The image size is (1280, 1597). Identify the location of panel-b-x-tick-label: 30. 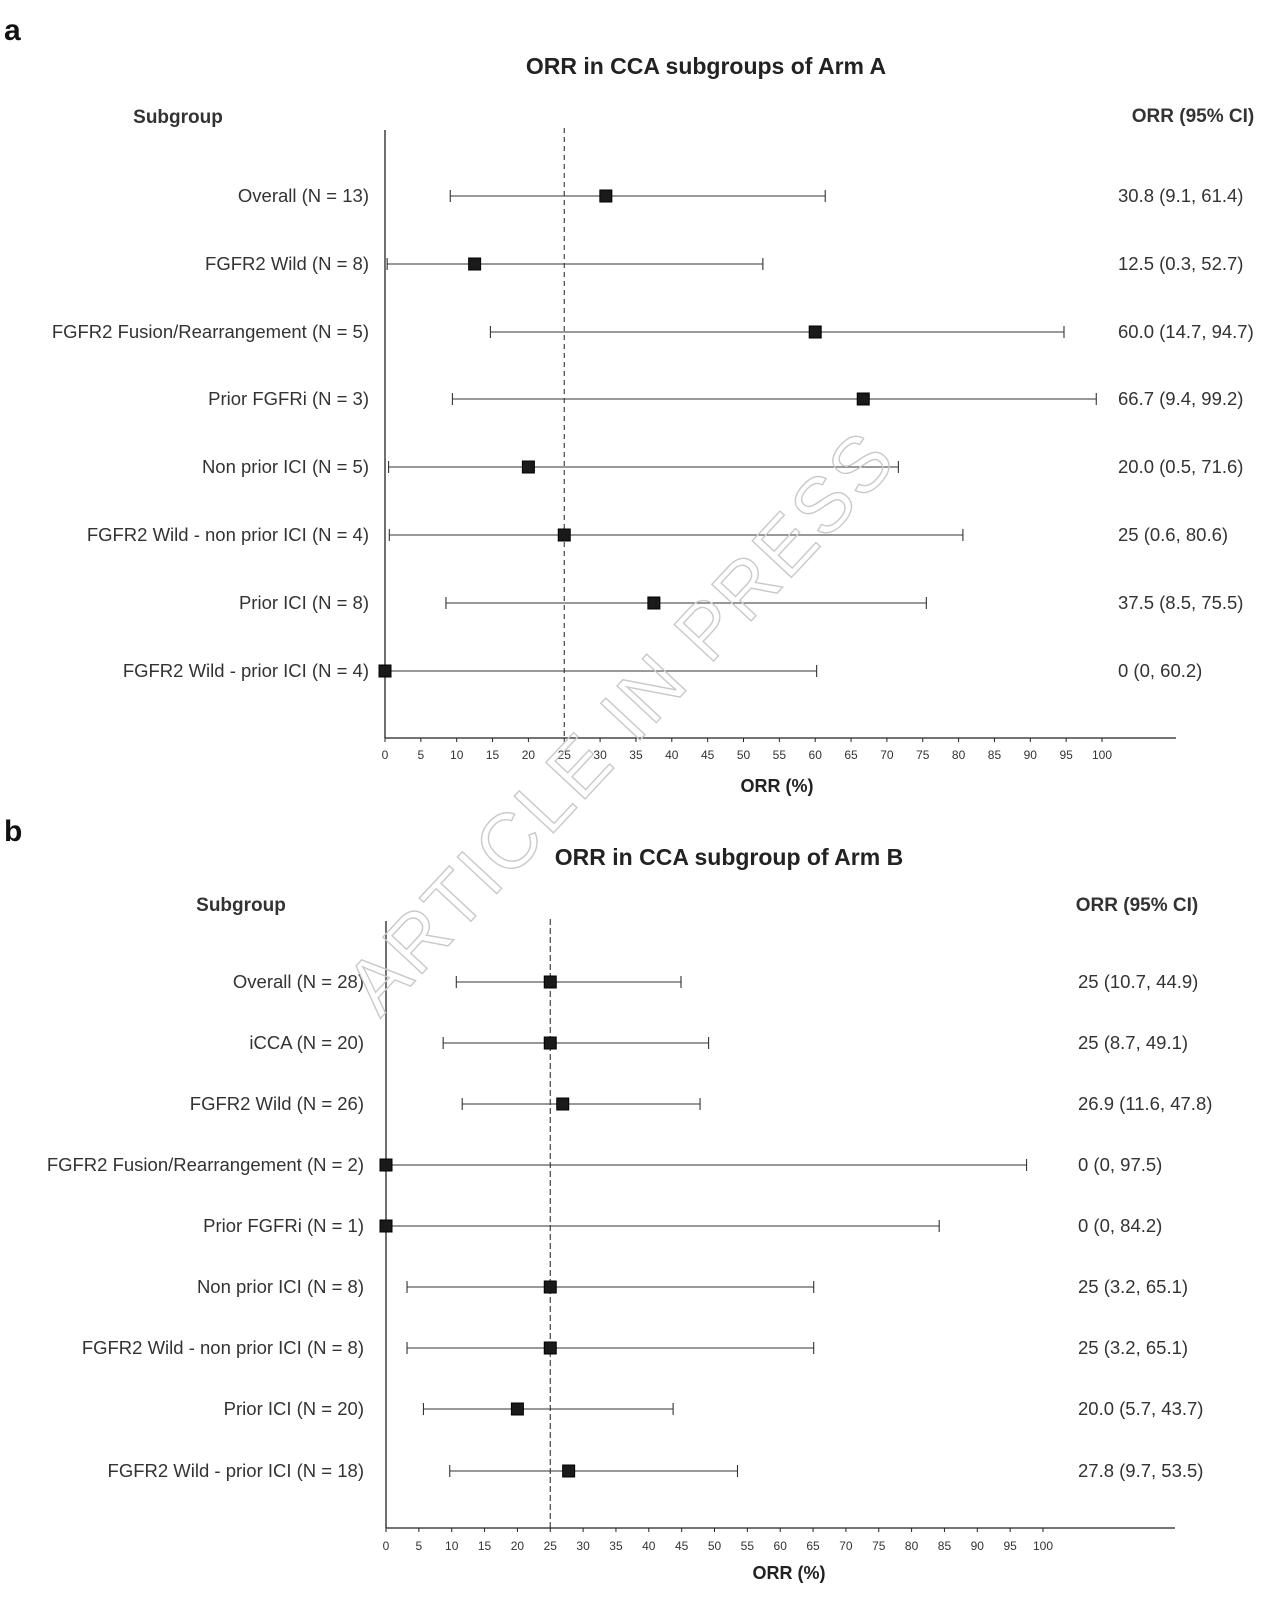
(583, 1546).